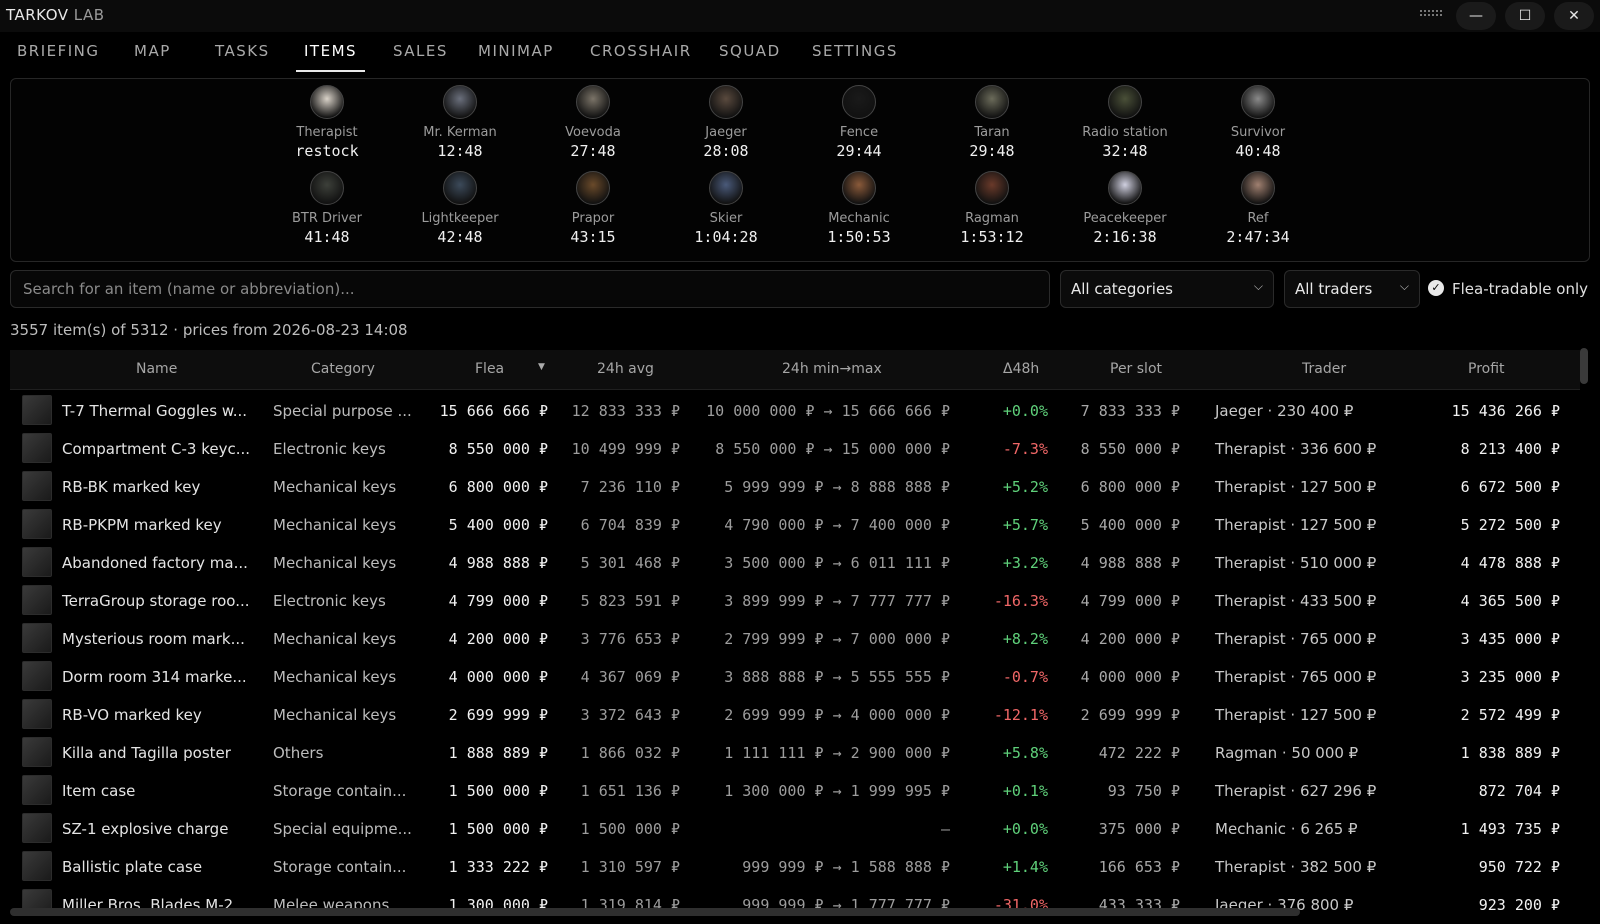  What do you see at coordinates (327, 122) in the screenshot?
I see `trader-card: Therapist restock` at bounding box center [327, 122].